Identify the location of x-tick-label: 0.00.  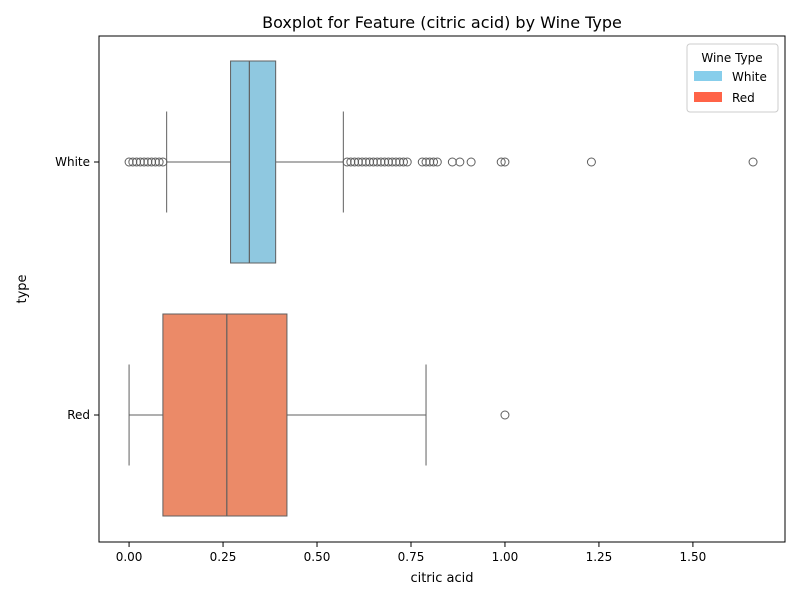
(129, 557).